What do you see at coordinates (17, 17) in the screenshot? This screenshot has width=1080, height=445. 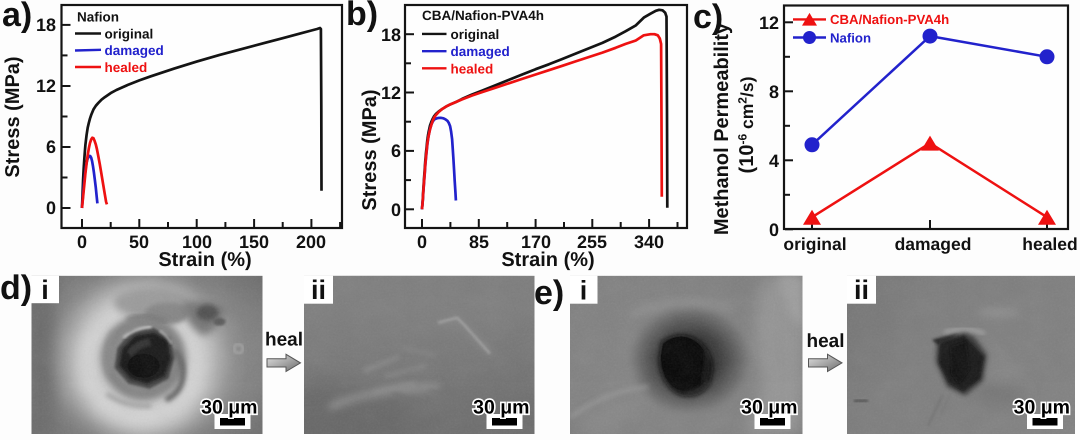 I see `svg-text: a)` at bounding box center [17, 17].